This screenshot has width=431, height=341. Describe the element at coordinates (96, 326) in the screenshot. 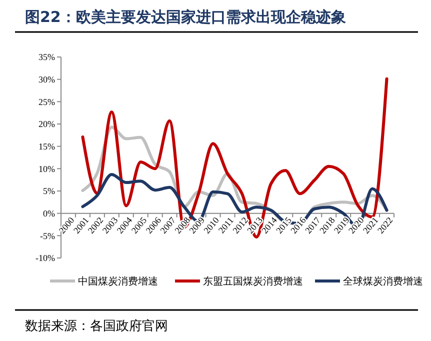

I see `source-note: 数据来源：各国政府官网` at that location.